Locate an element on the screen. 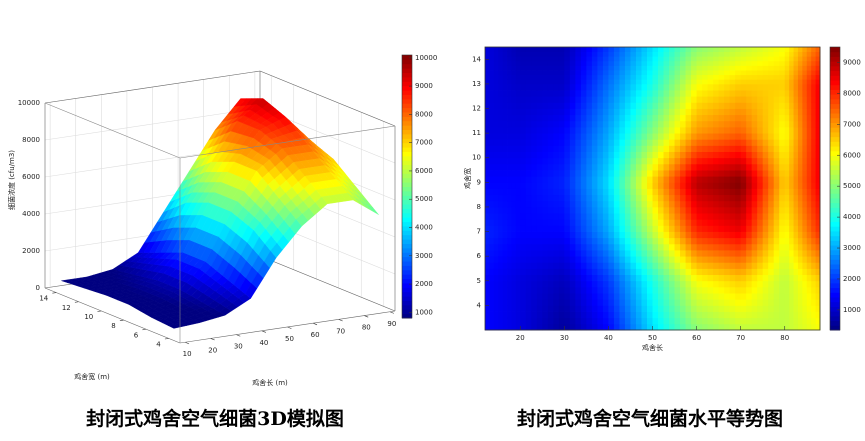 The width and height of the screenshot is (865, 441). x-tick is located at coordinates (289, 327).